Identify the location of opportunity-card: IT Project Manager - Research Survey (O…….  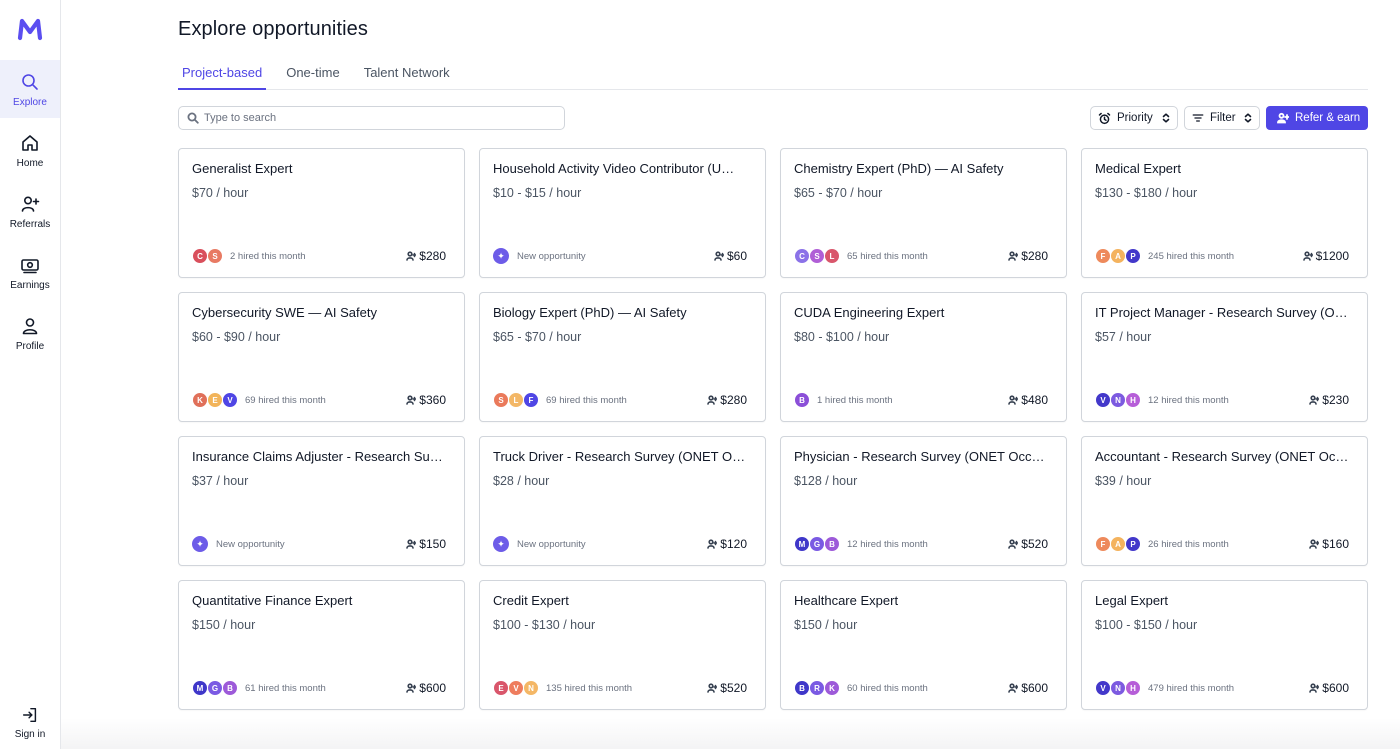
(1224, 357).